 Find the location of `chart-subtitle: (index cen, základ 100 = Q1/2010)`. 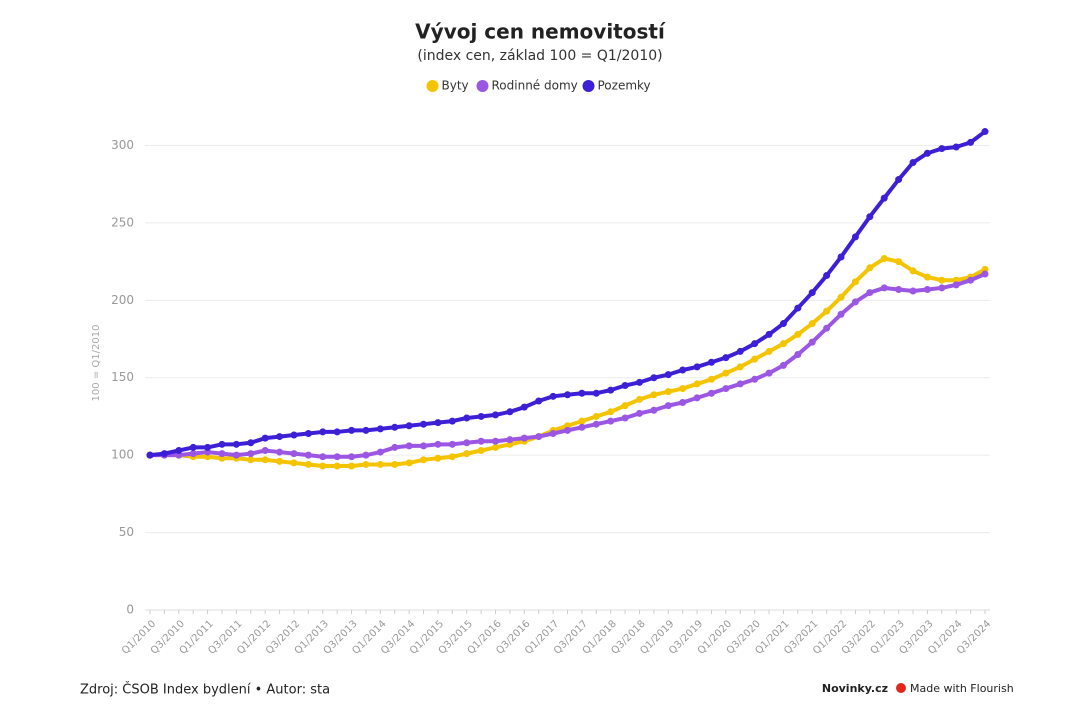

chart-subtitle: (index cen, základ 100 = Q1/2010) is located at coordinates (539, 56).